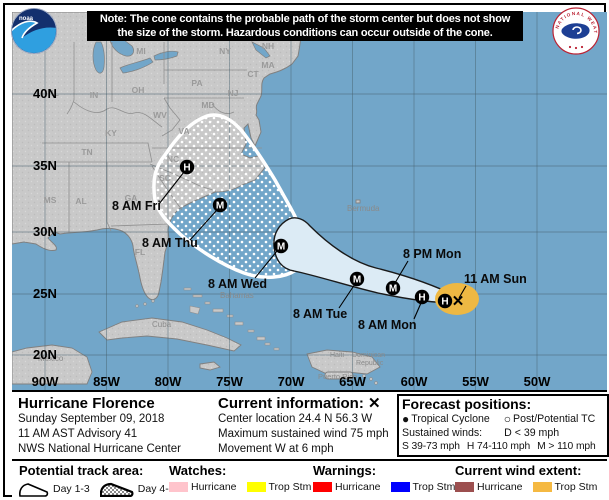 This screenshot has height=500, width=609. What do you see at coordinates (106, 381) in the screenshot?
I see `svg-text: 85W` at bounding box center [106, 381].